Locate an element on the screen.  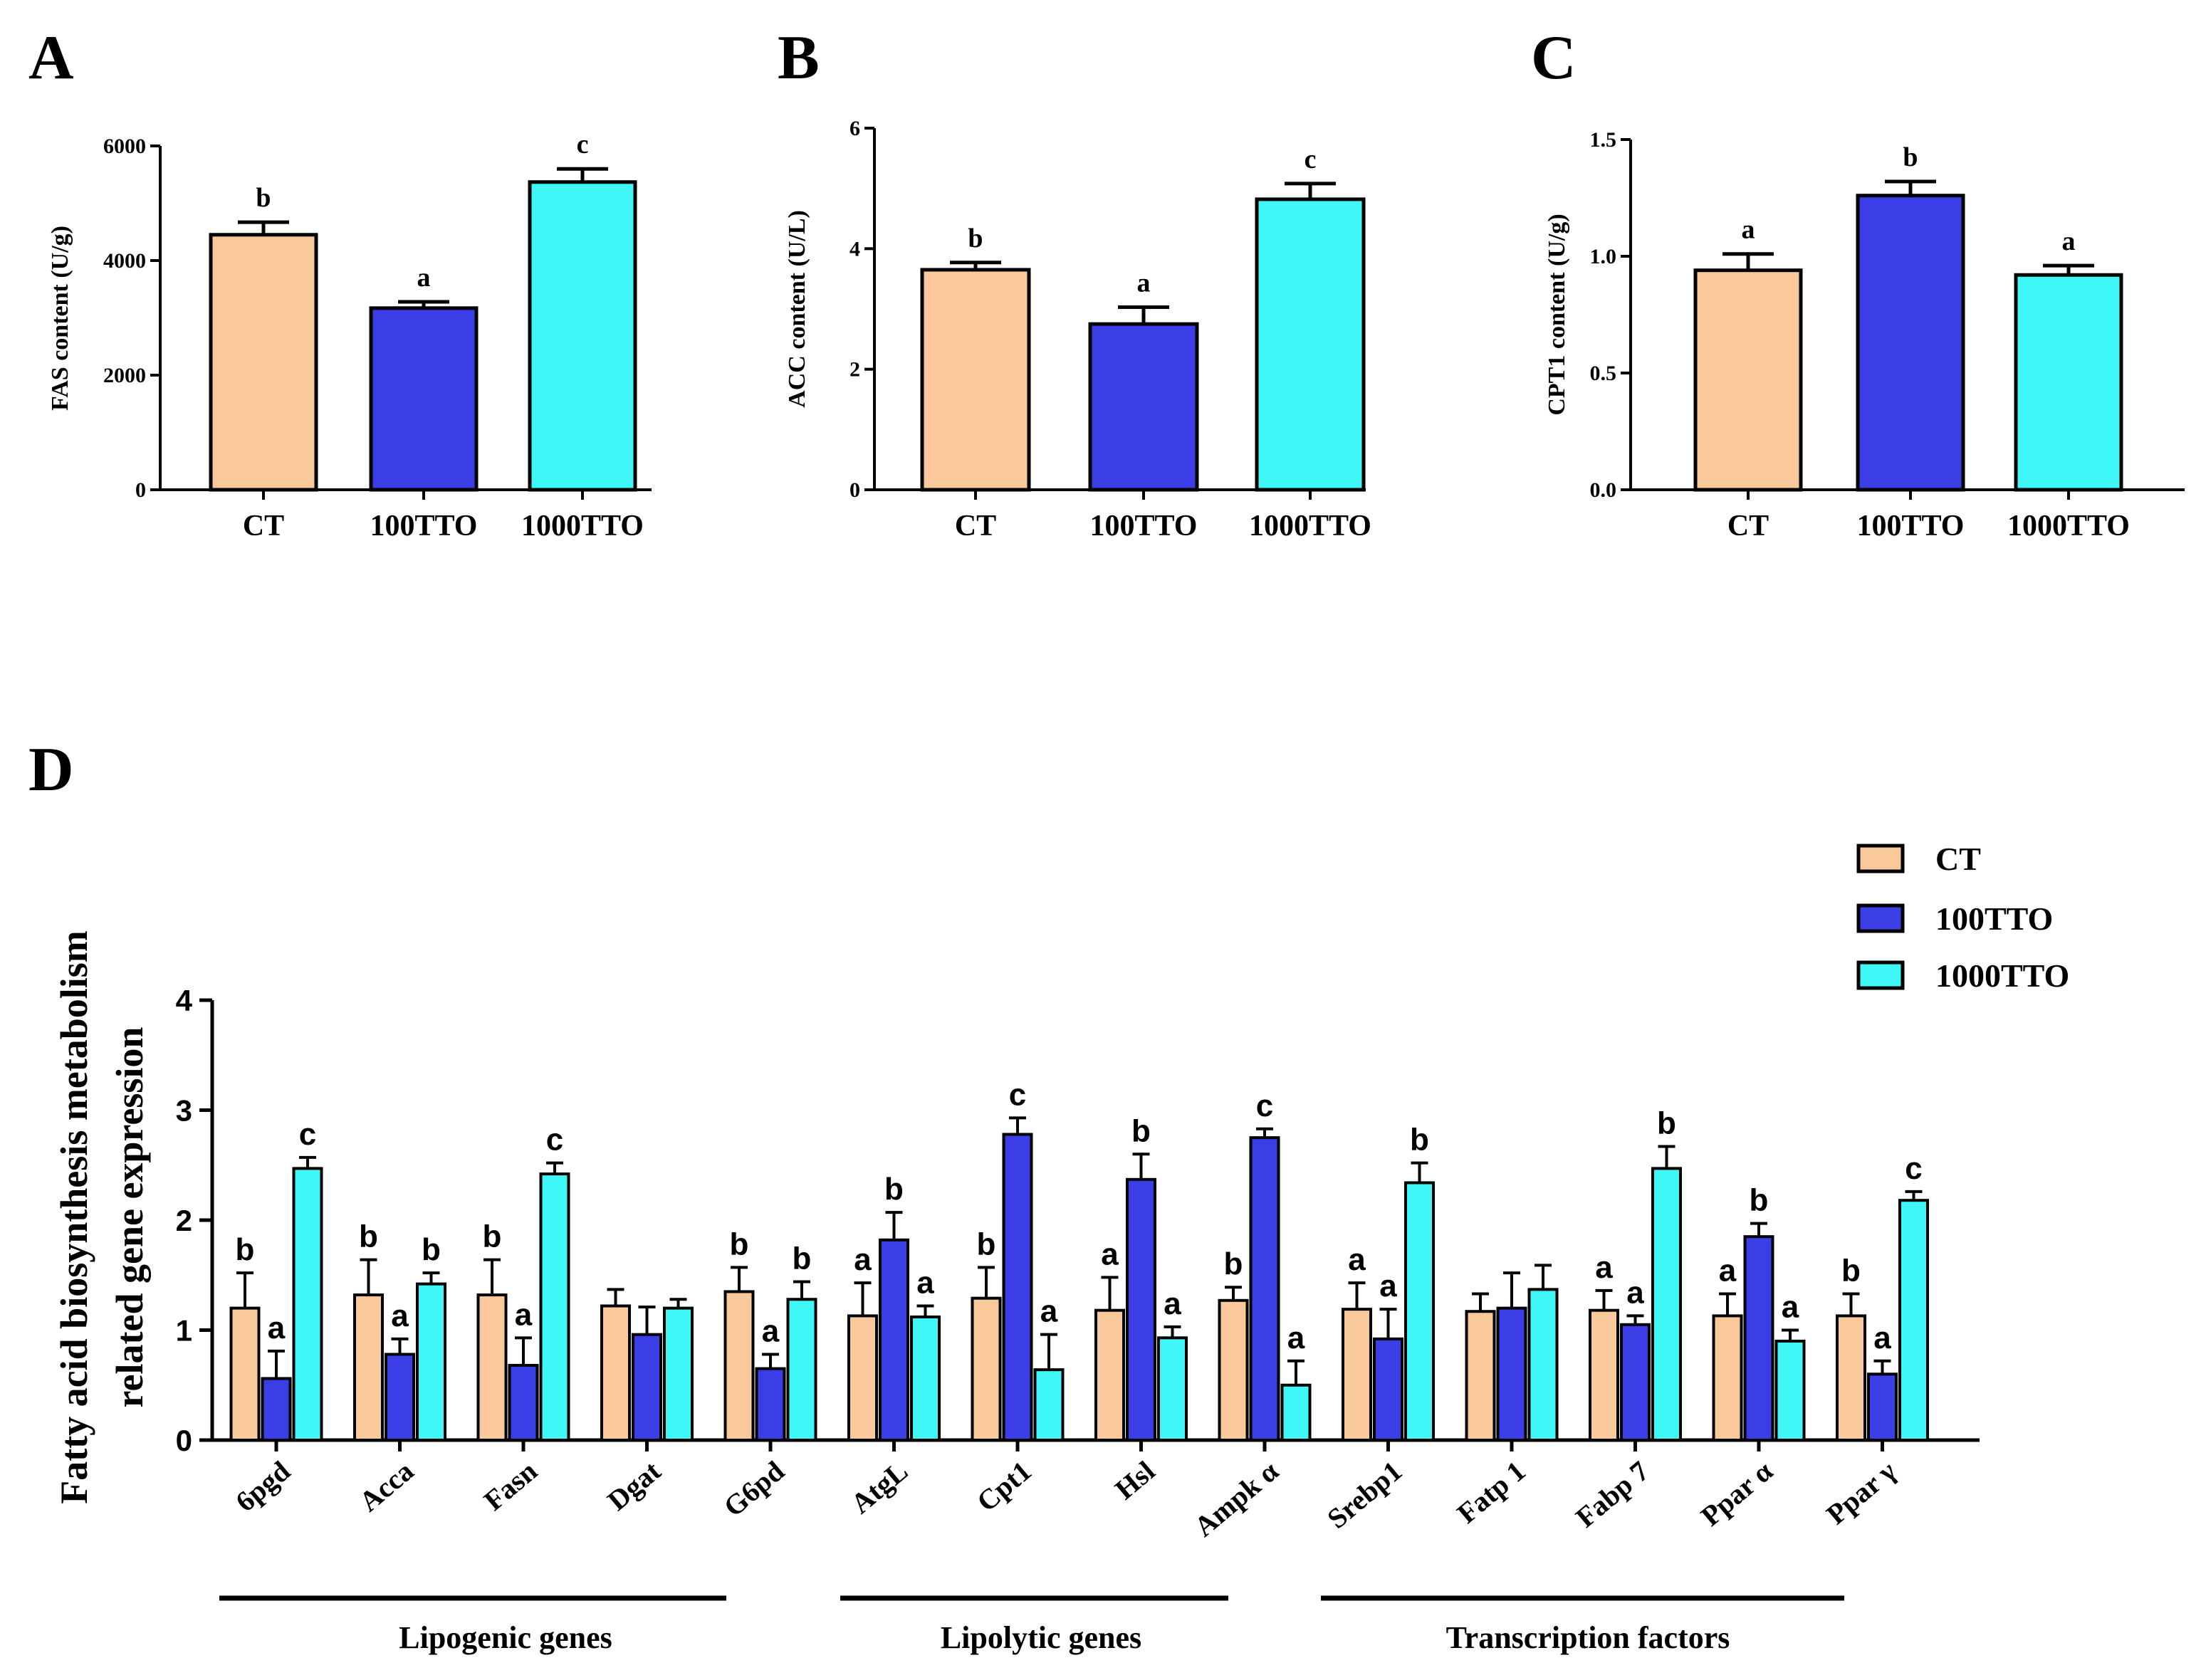
gene-label: Hsl is located at coordinates (1135, 1480).